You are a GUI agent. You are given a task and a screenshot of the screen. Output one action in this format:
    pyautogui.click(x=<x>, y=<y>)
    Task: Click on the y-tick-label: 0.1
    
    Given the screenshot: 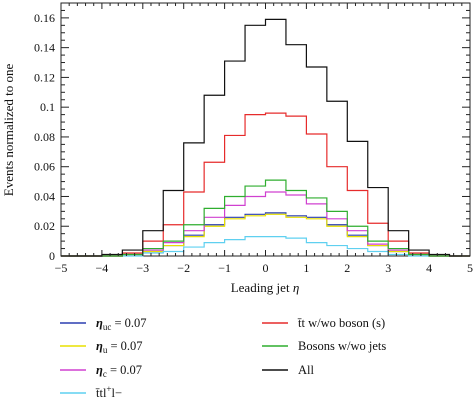 What is the action you would take?
    pyautogui.click(x=47, y=107)
    